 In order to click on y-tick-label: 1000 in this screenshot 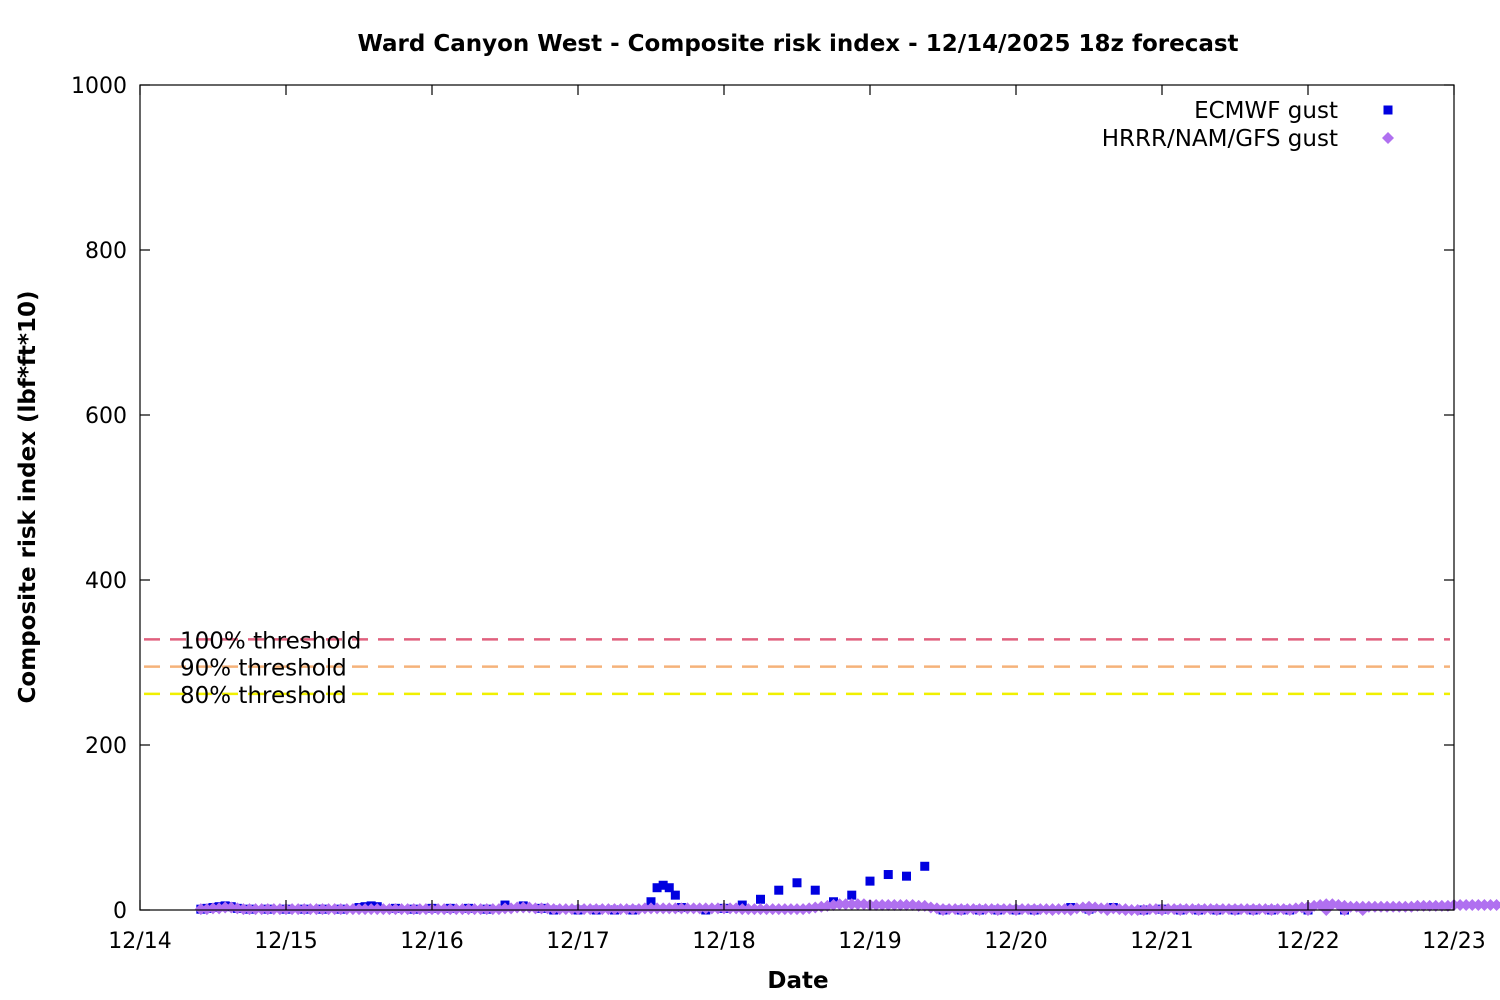, I will do `click(99, 86)`.